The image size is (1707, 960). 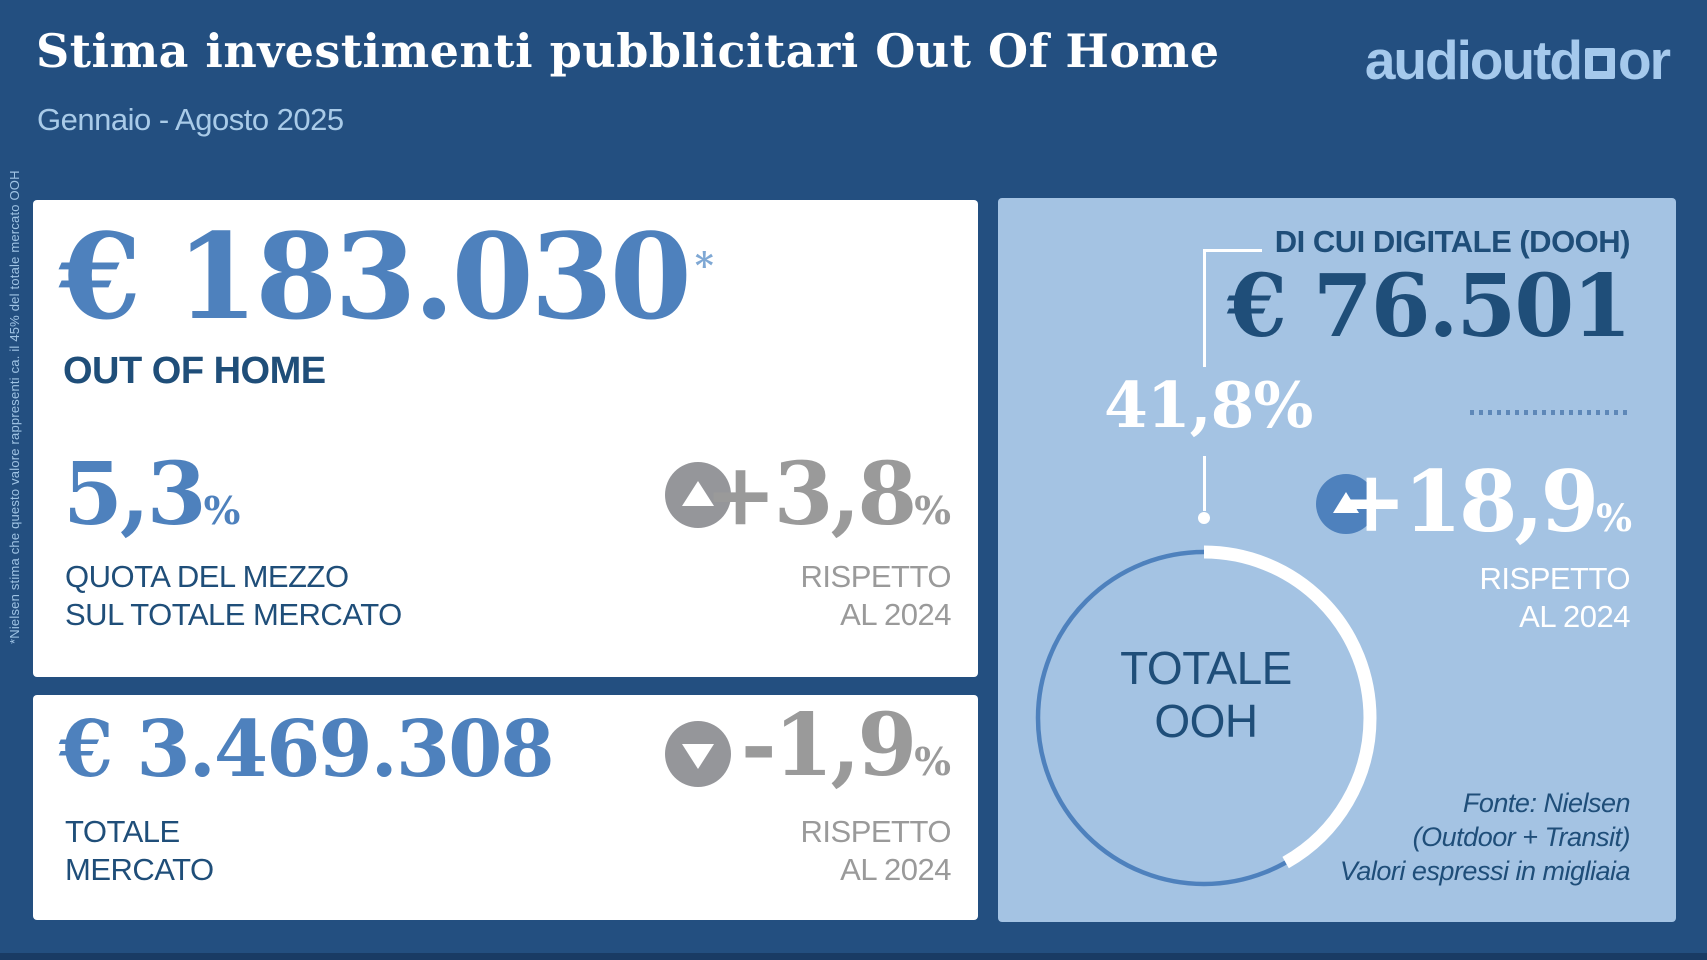 I want to click on source-line3: Valori espressi in migliaia, so click(x=1485, y=871).